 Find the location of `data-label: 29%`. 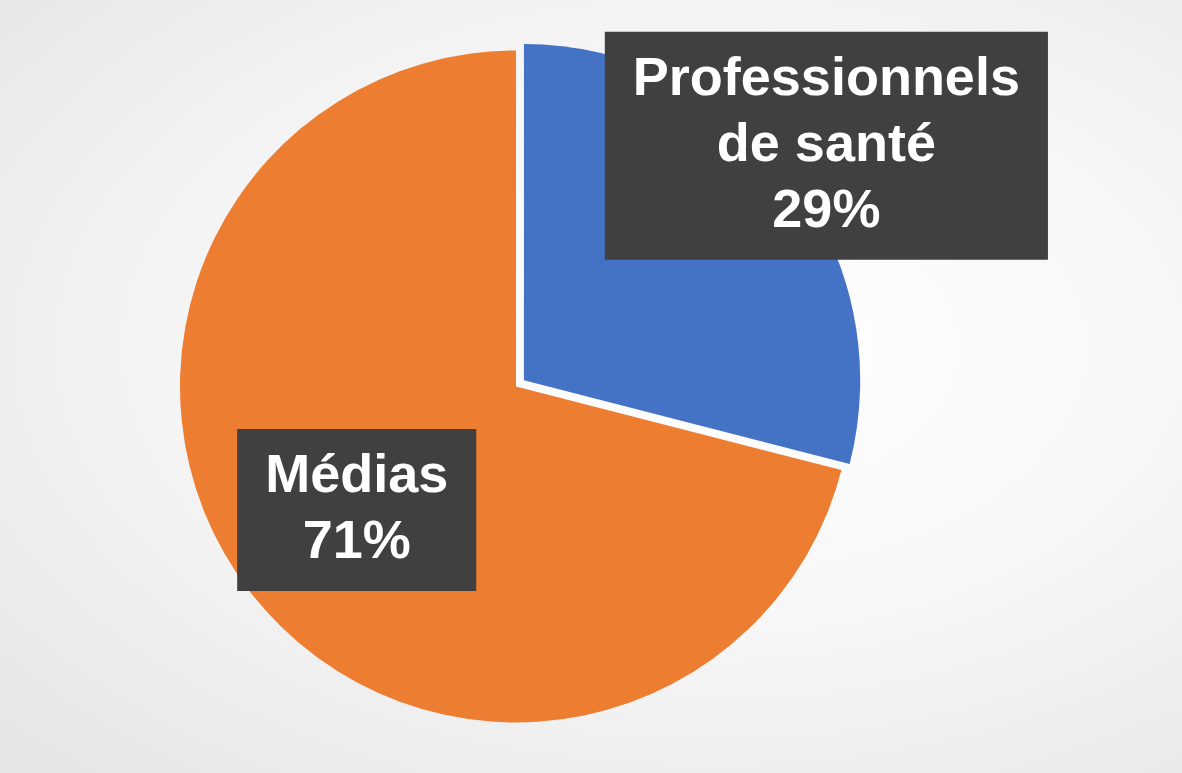

data-label: 29% is located at coordinates (826, 207).